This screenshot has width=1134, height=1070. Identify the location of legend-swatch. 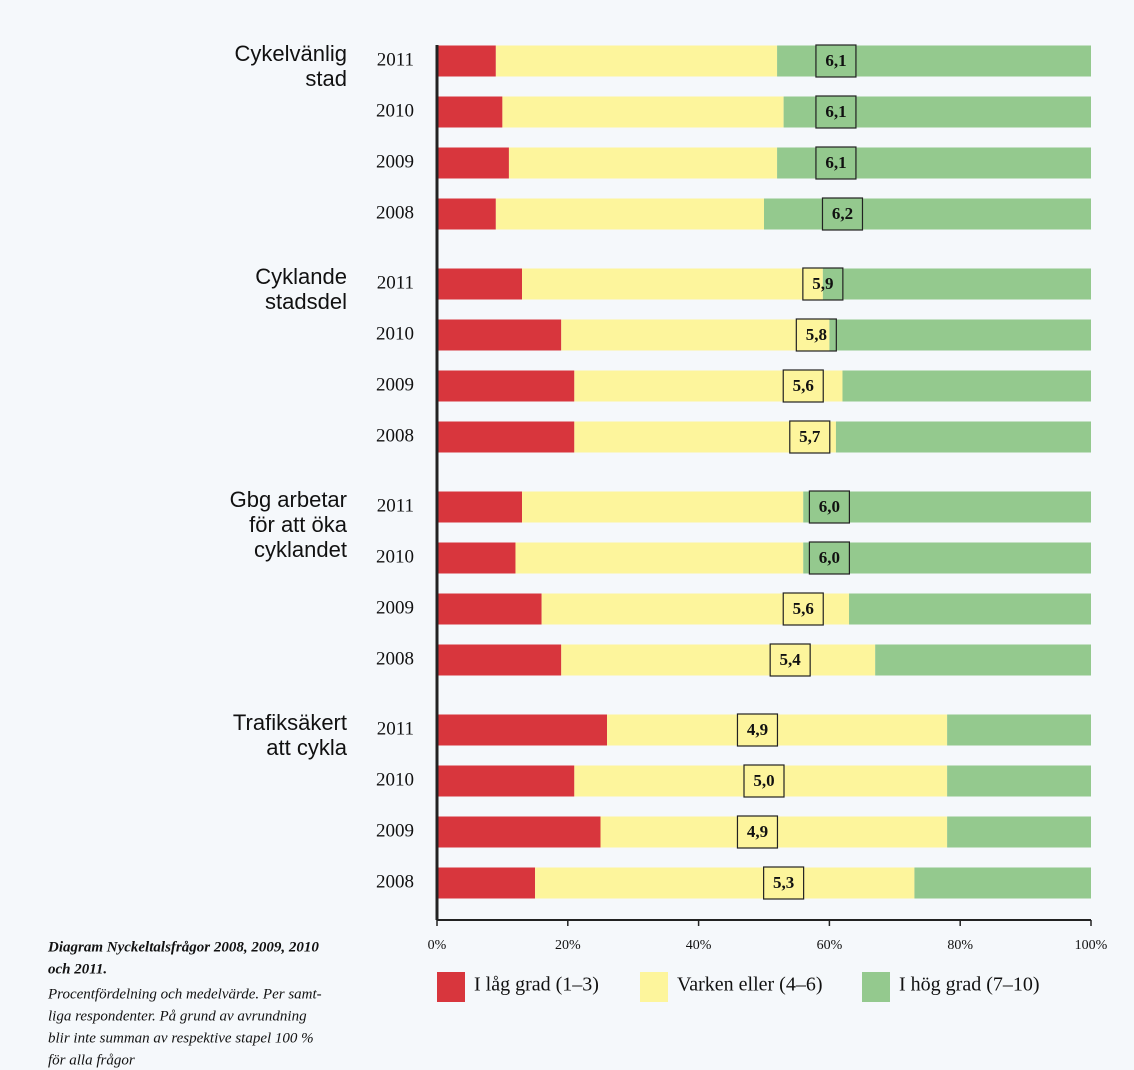
(654, 987).